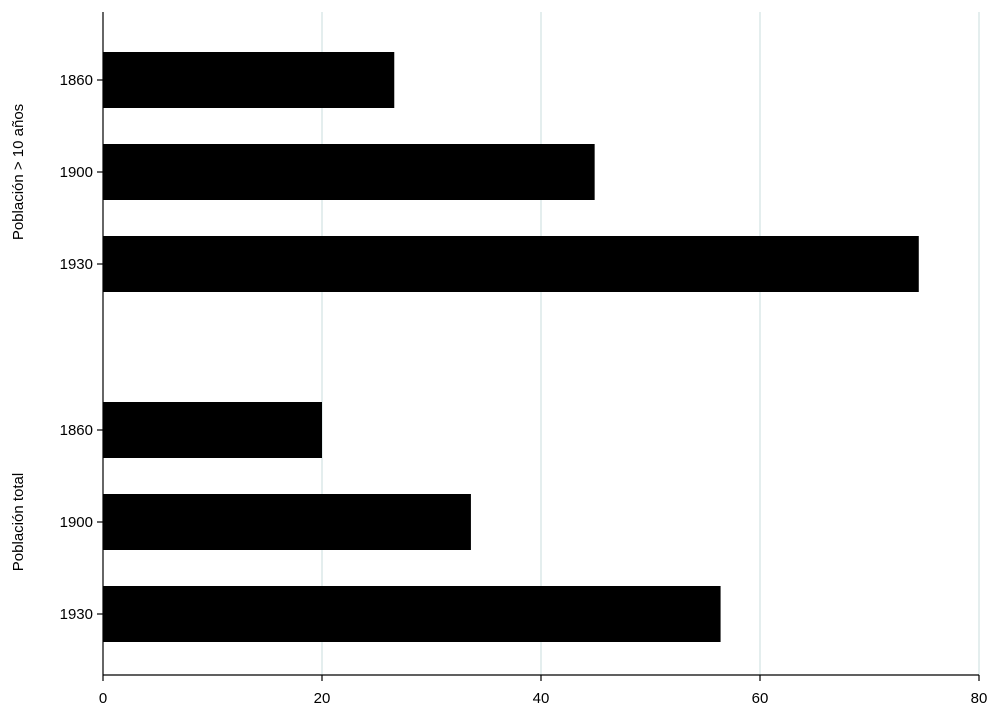 Image resolution: width=993 pixels, height=711 pixels. I want to click on x-tick-label: 20, so click(322, 698).